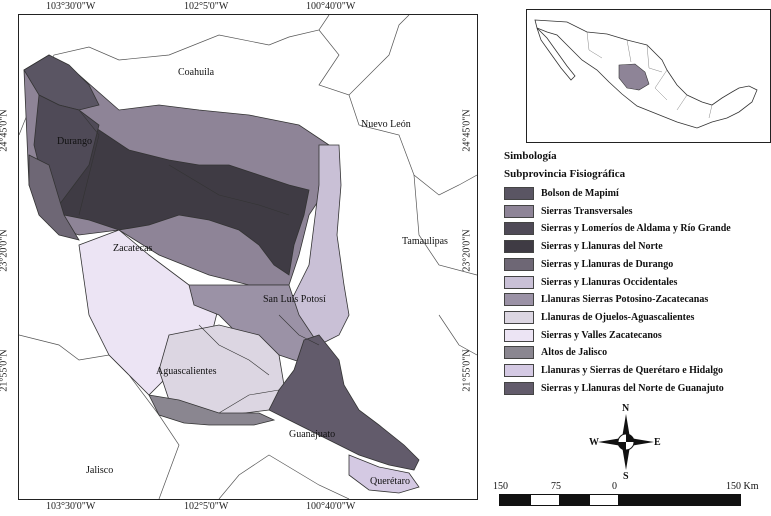  What do you see at coordinates (614, 486) in the screenshot?
I see `scale-label-0: 0` at bounding box center [614, 486].